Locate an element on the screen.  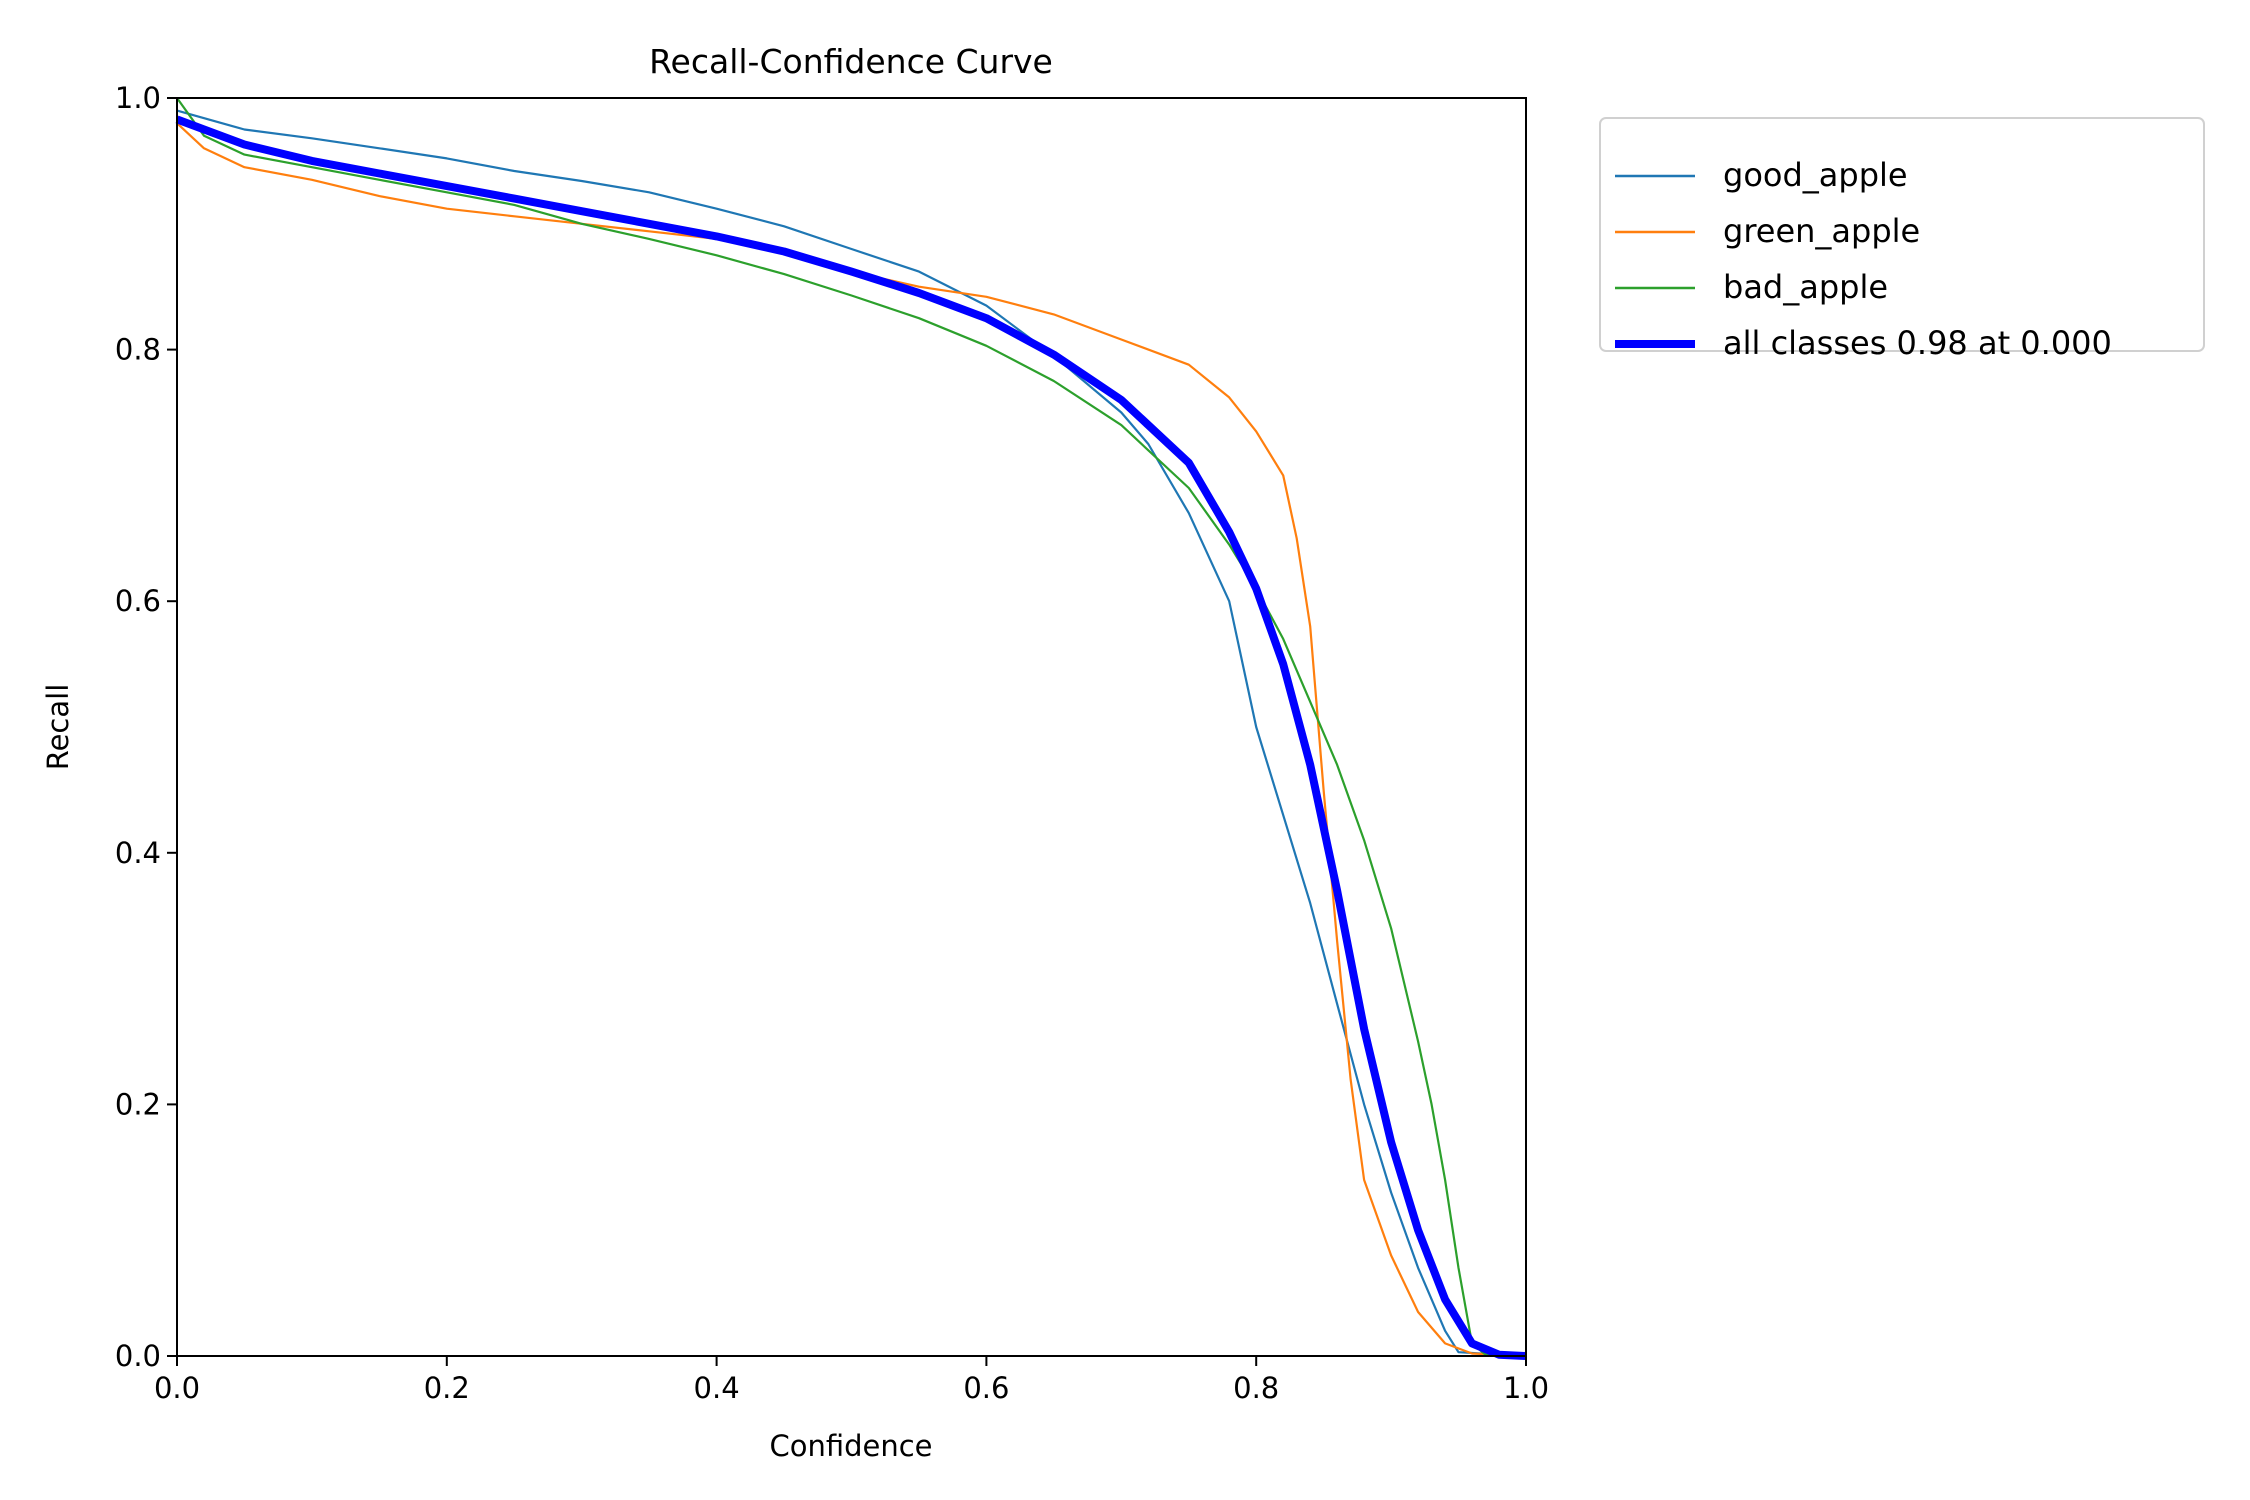
y-axis: 0.0 0.2 0.4 0.6 0.8 1.0 is located at coordinates (146, 727).